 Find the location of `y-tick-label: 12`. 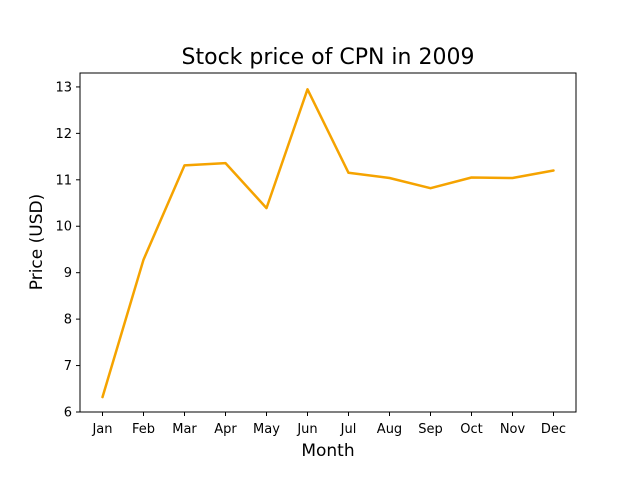

y-tick-label: 12 is located at coordinates (63, 134).